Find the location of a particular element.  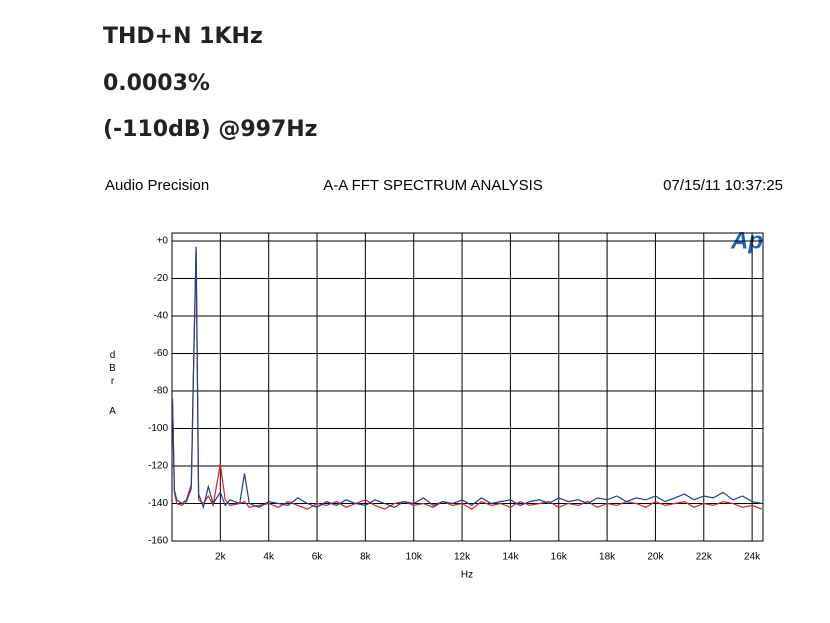

header-line: (-110dB) @997Hz is located at coordinates (210, 129).